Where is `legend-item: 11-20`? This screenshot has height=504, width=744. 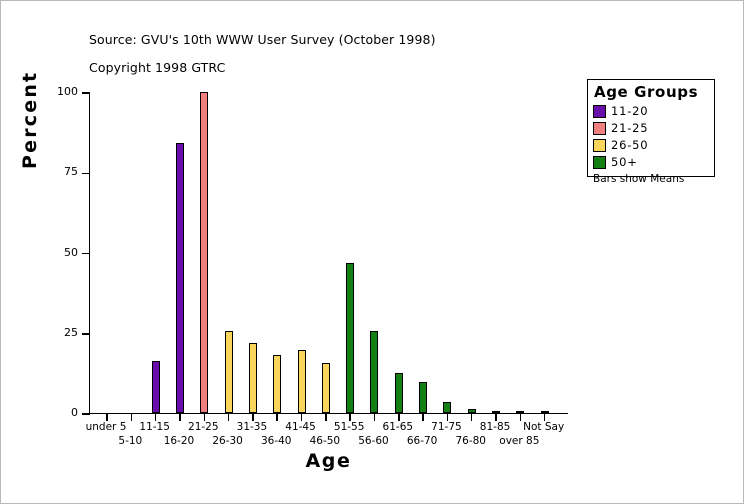
legend-item: 11-20 is located at coordinates (651, 111).